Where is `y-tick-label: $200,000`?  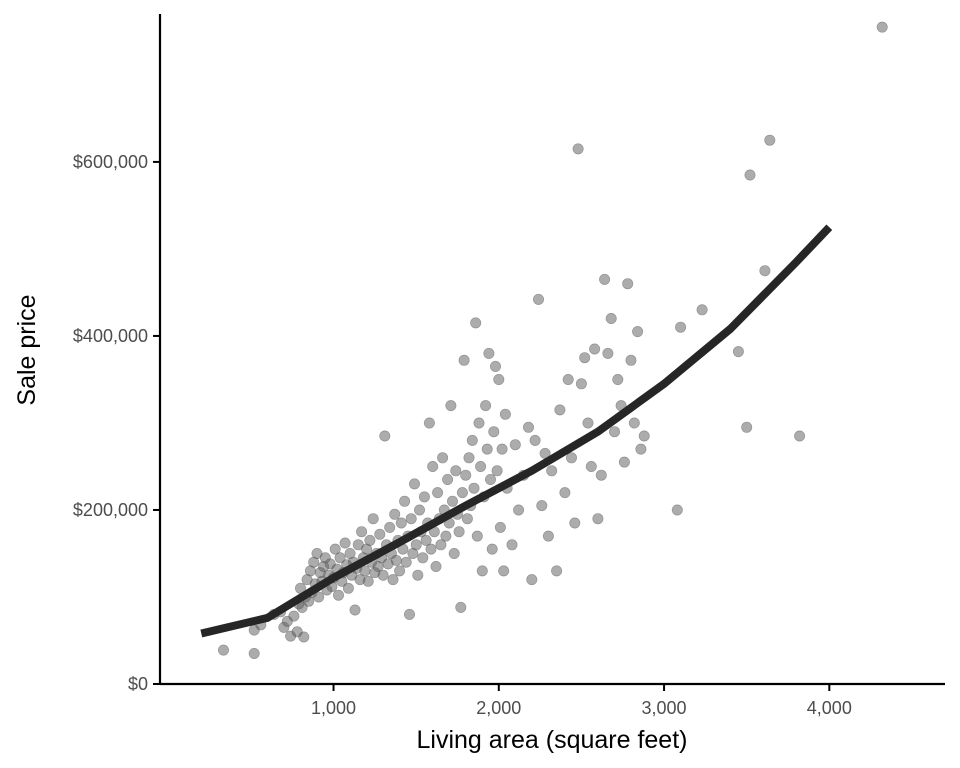 y-tick-label: $200,000 is located at coordinates (110, 510).